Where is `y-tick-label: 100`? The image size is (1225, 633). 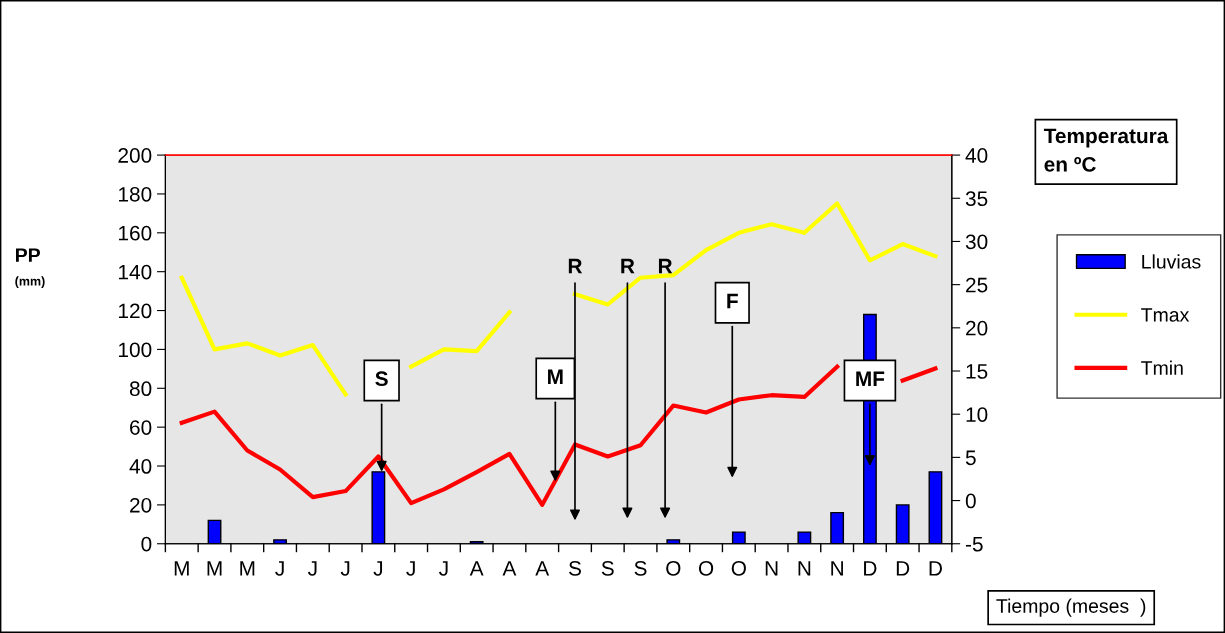
y-tick-label: 100 is located at coordinates (135, 350).